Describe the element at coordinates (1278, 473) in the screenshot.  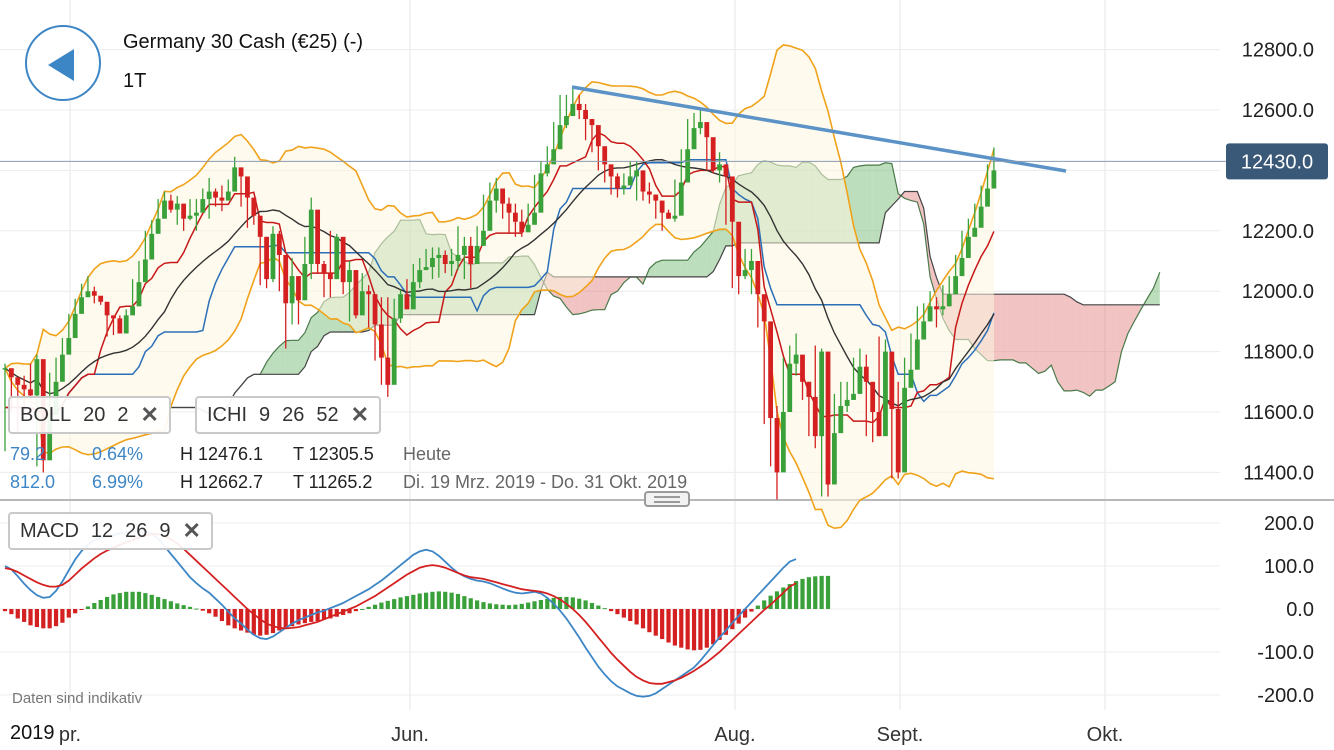
I see `price-tick-label: 11400.0` at that location.